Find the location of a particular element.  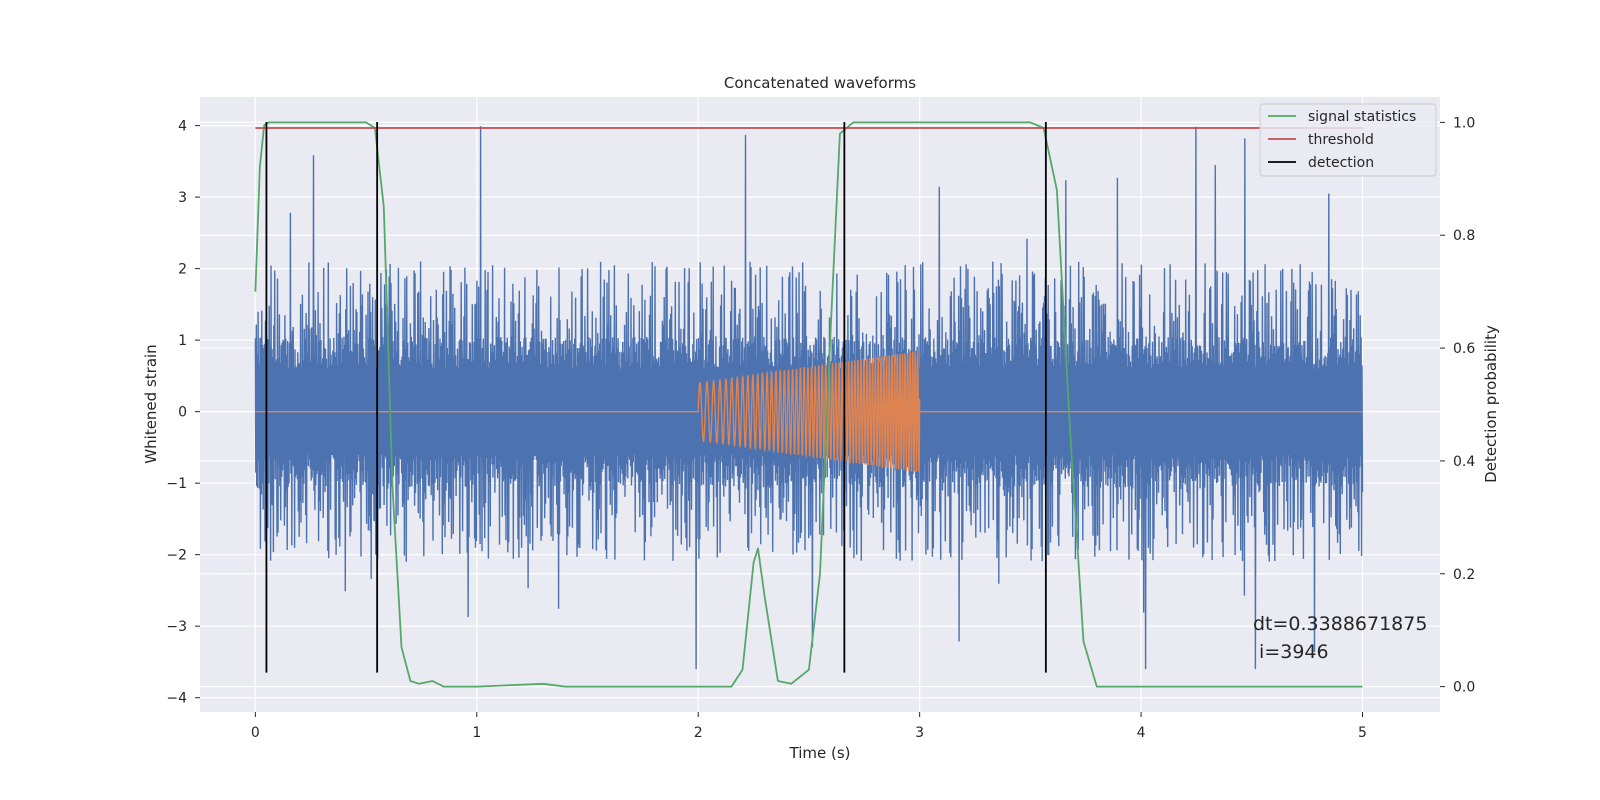

chart-title: Concatenated waveforms is located at coordinates (820, 83).